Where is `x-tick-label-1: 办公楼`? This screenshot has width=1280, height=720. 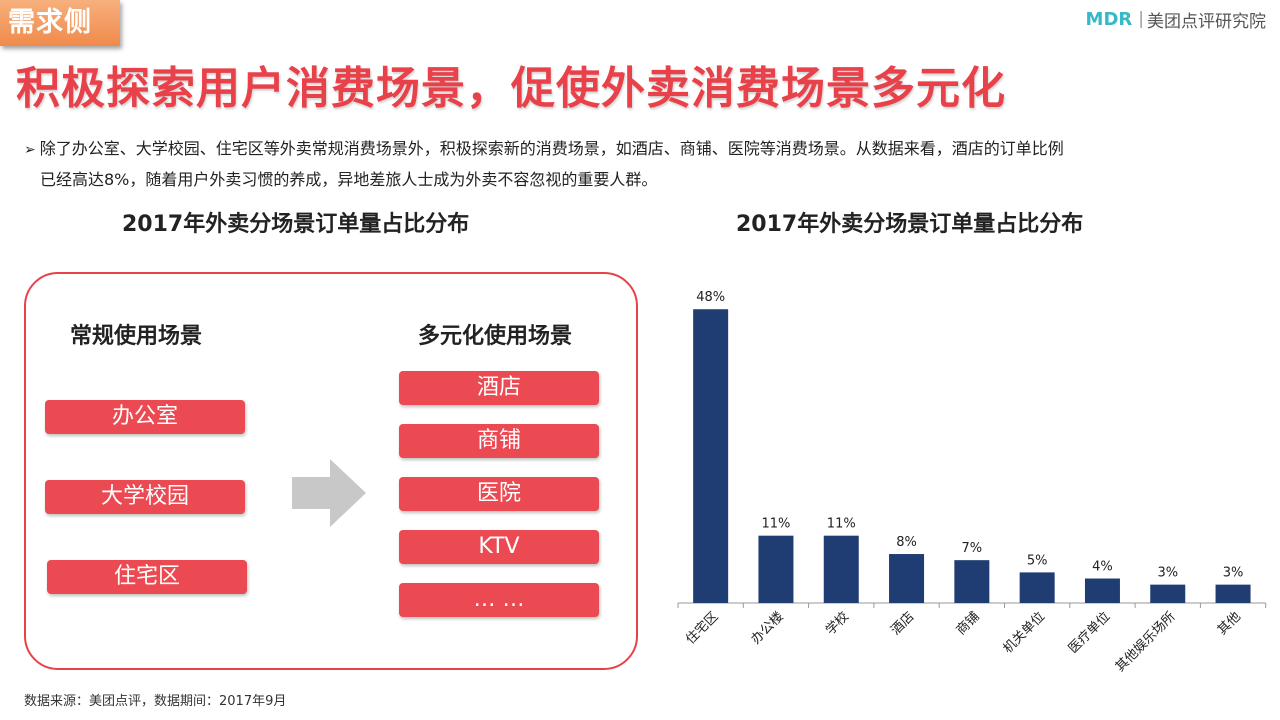 x-tick-label-1: 办公楼 is located at coordinates (768, 628).